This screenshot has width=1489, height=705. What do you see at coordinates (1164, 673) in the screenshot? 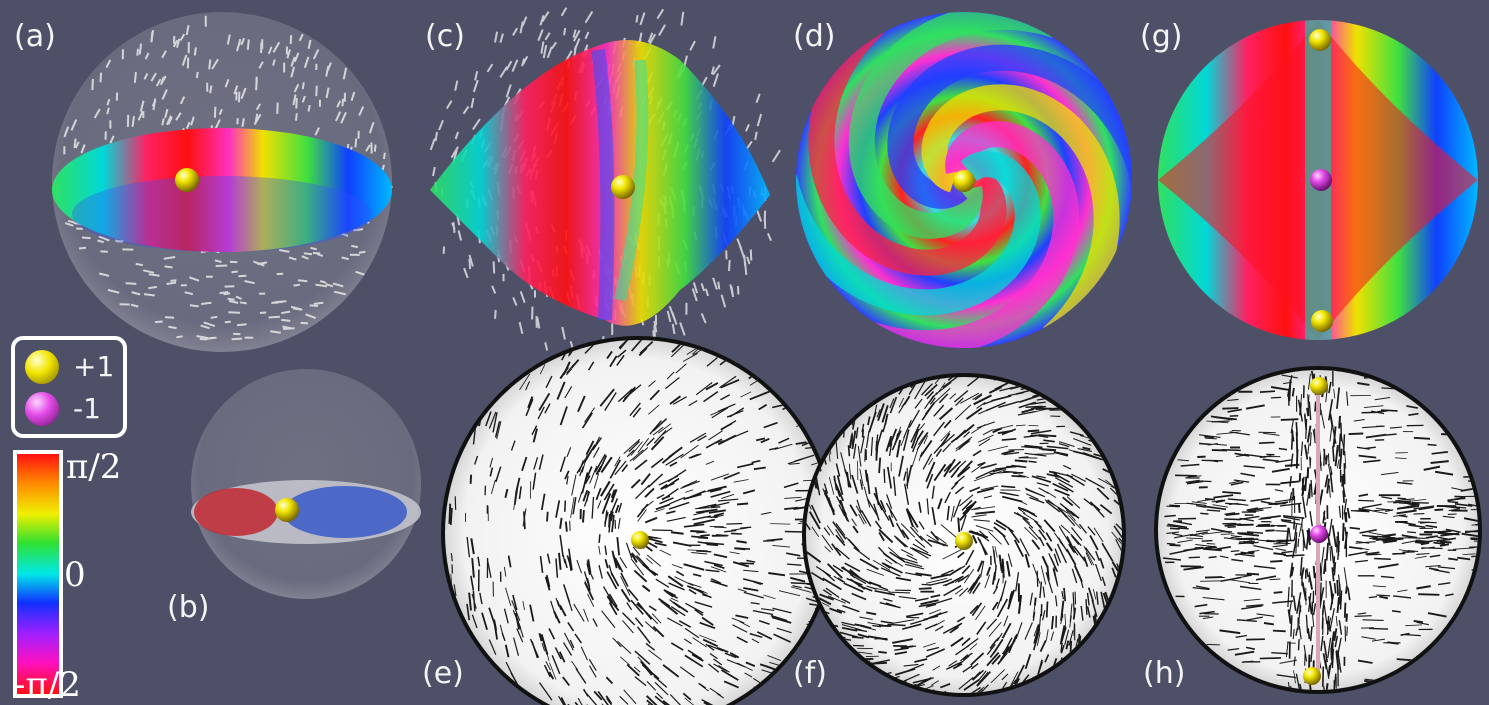
I see `panel-label-h: (h)` at bounding box center [1164, 673].